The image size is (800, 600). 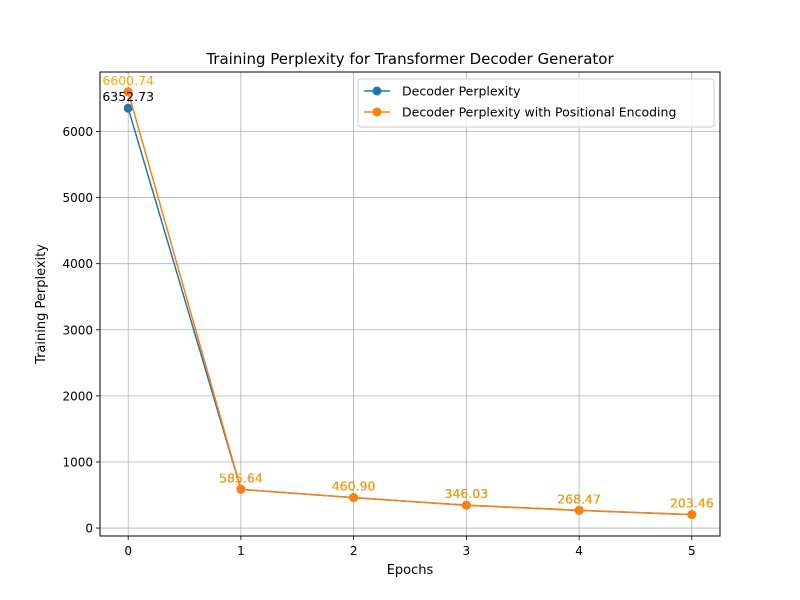 I want to click on y-tick-label: 1000, so click(x=77, y=462).